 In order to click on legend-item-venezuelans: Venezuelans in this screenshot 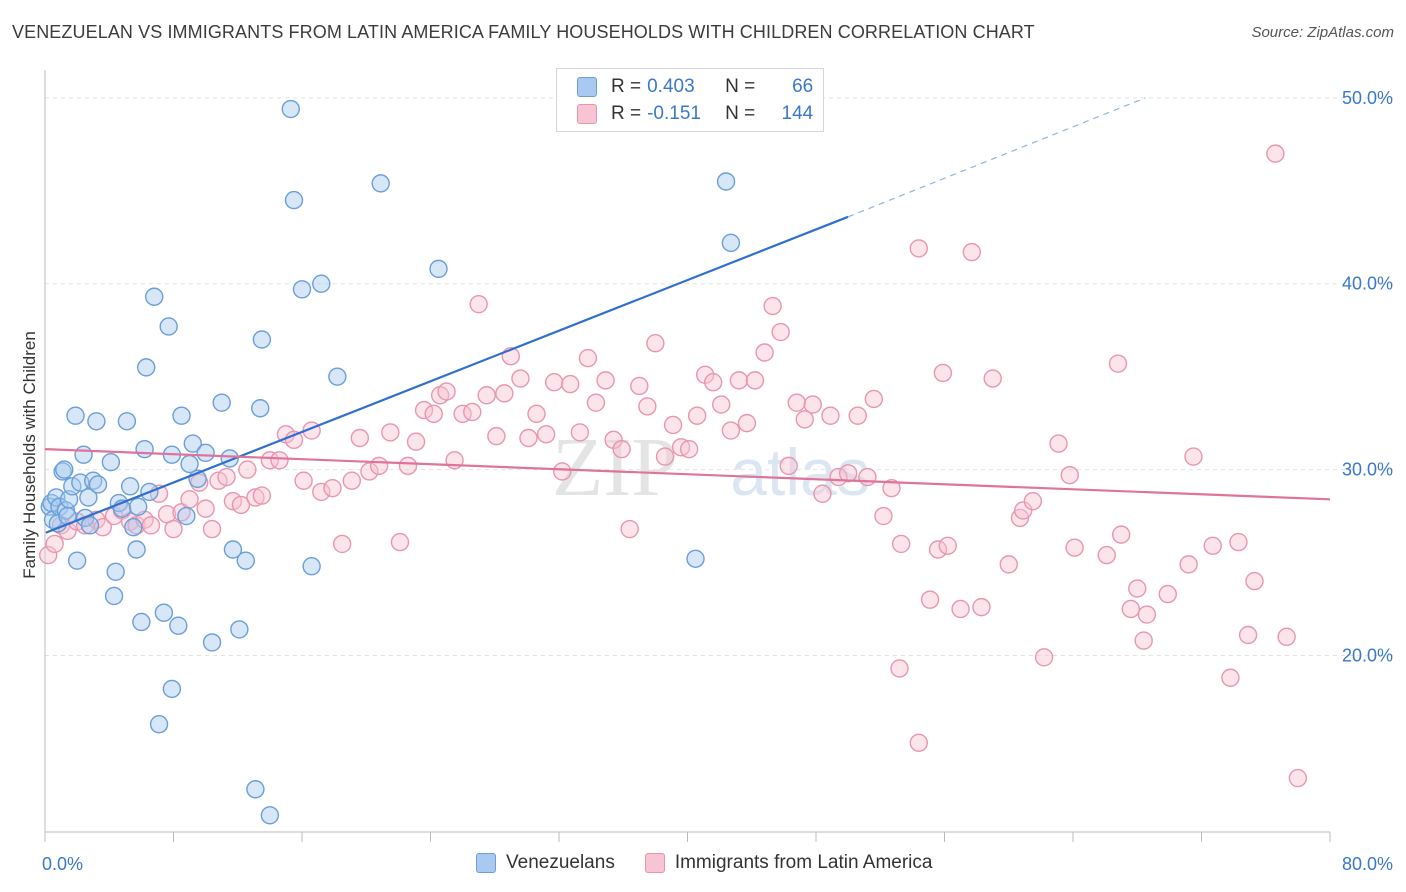, I will do `click(545, 863)`.